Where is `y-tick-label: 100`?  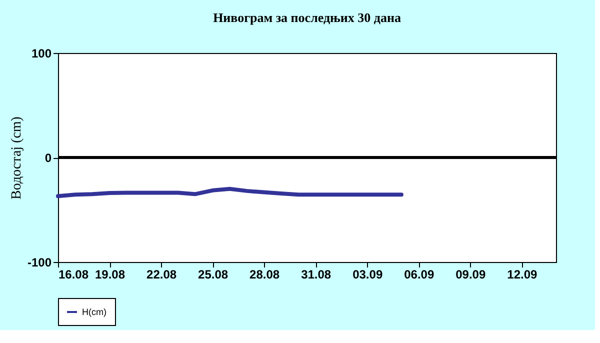 y-tick-label: 100 is located at coordinates (41, 53).